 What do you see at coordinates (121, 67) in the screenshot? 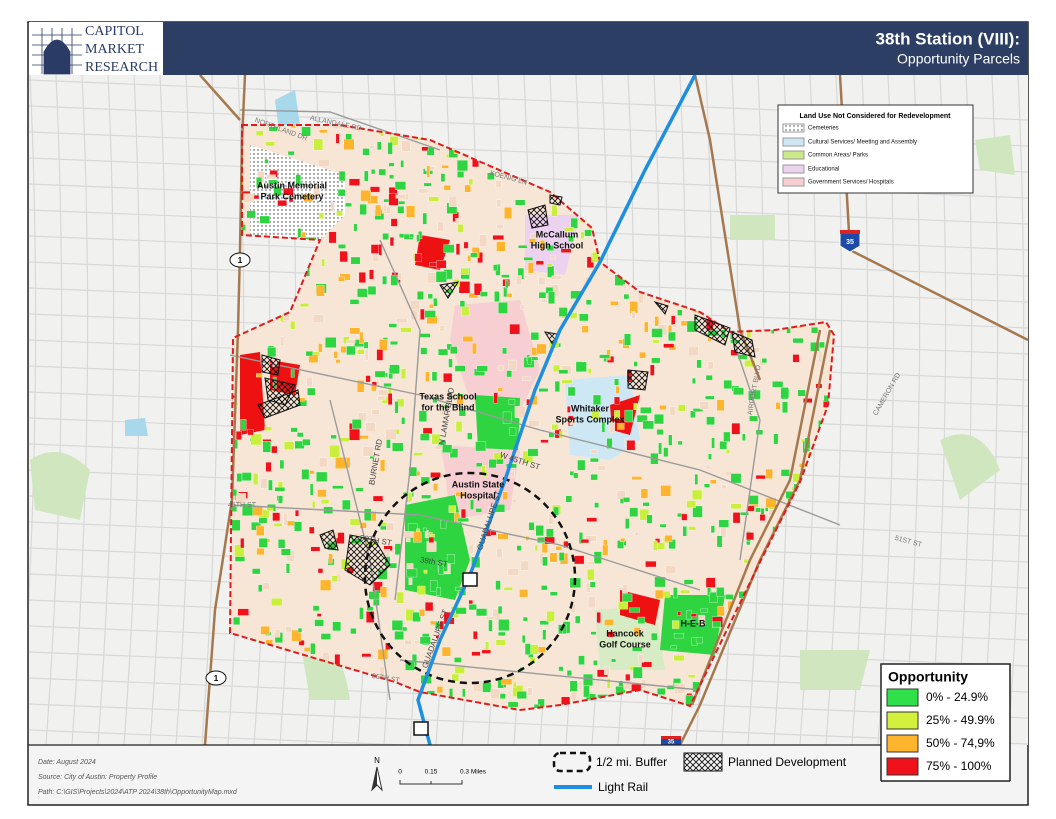
I see `logo-text: RESEARCH` at bounding box center [121, 67].